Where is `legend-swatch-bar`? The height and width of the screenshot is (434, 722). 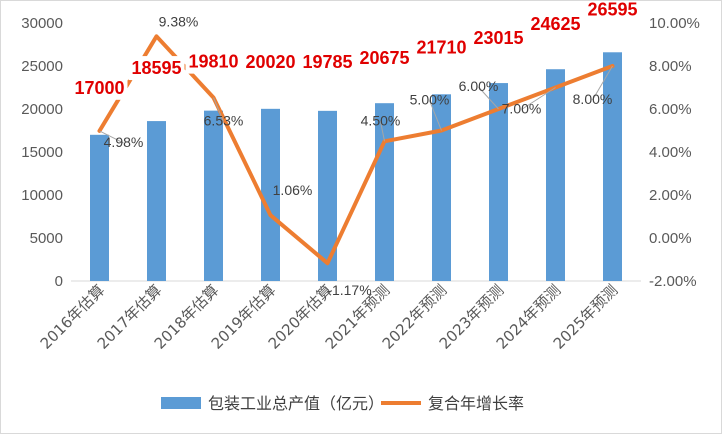
legend-swatch-bar is located at coordinates (181, 403).